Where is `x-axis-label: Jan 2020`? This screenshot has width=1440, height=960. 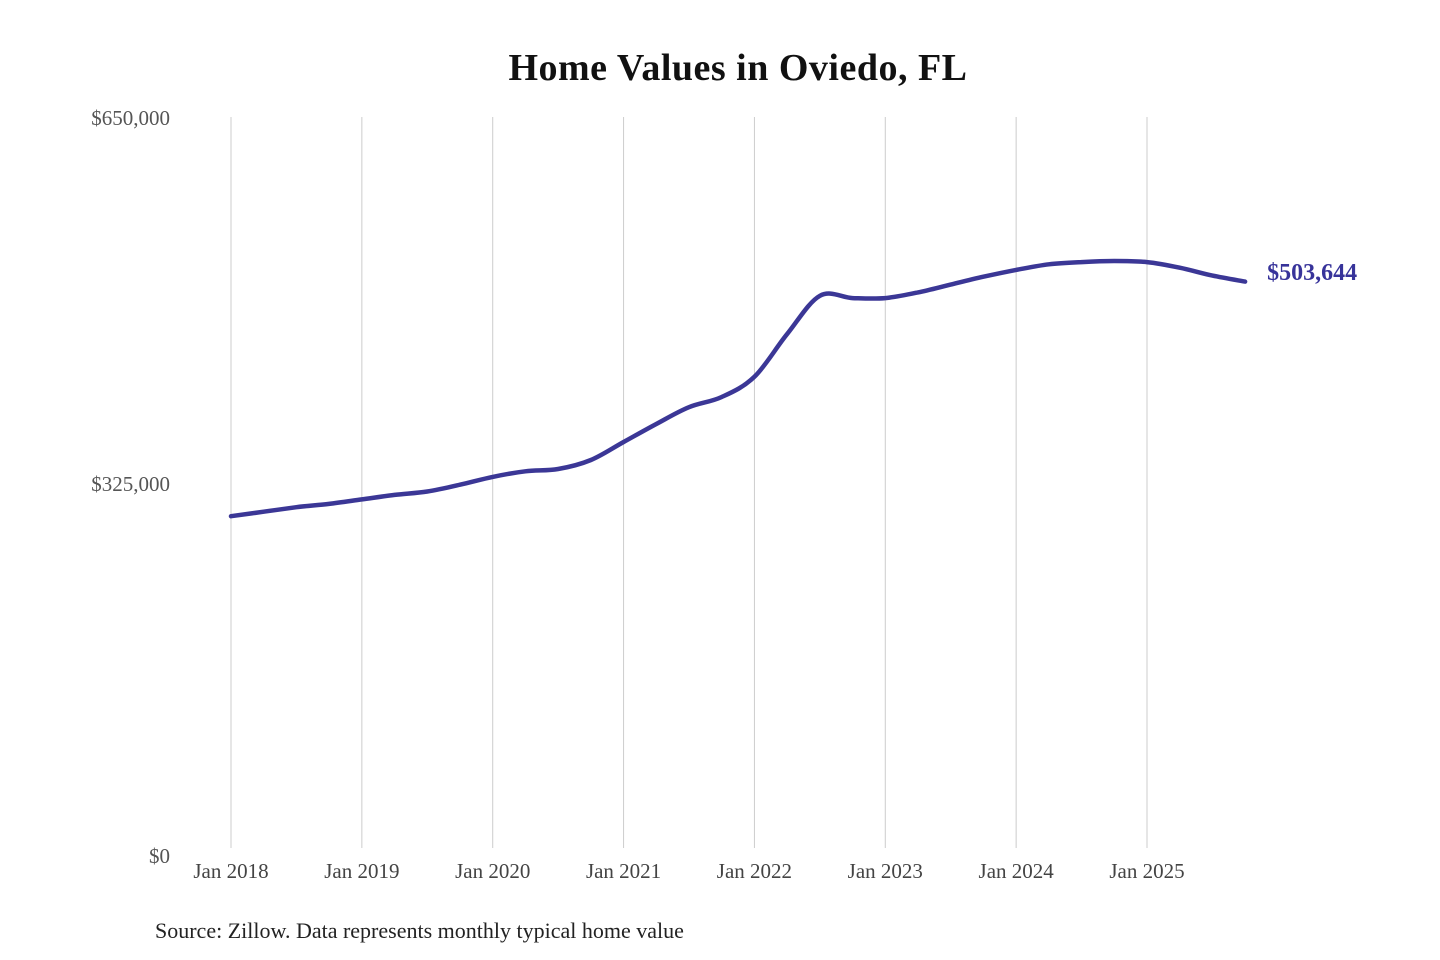 x-axis-label: Jan 2020 is located at coordinates (493, 871).